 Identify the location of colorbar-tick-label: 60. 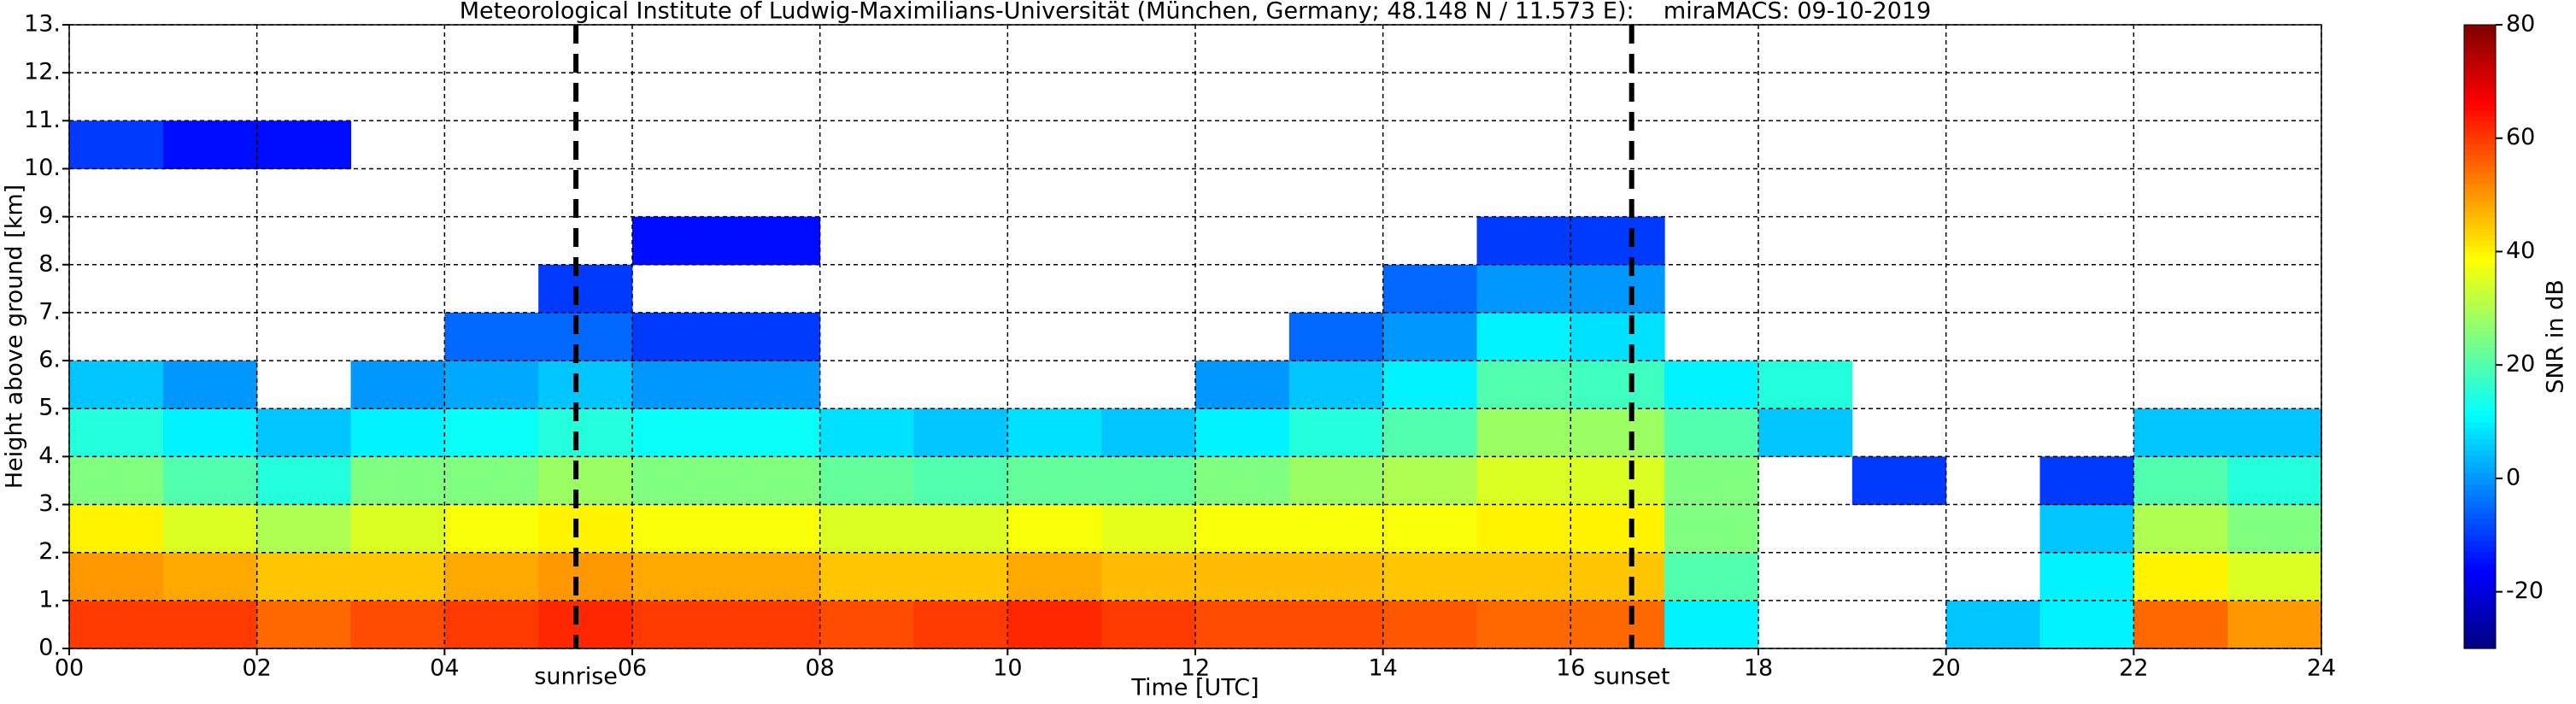
(2520, 137).